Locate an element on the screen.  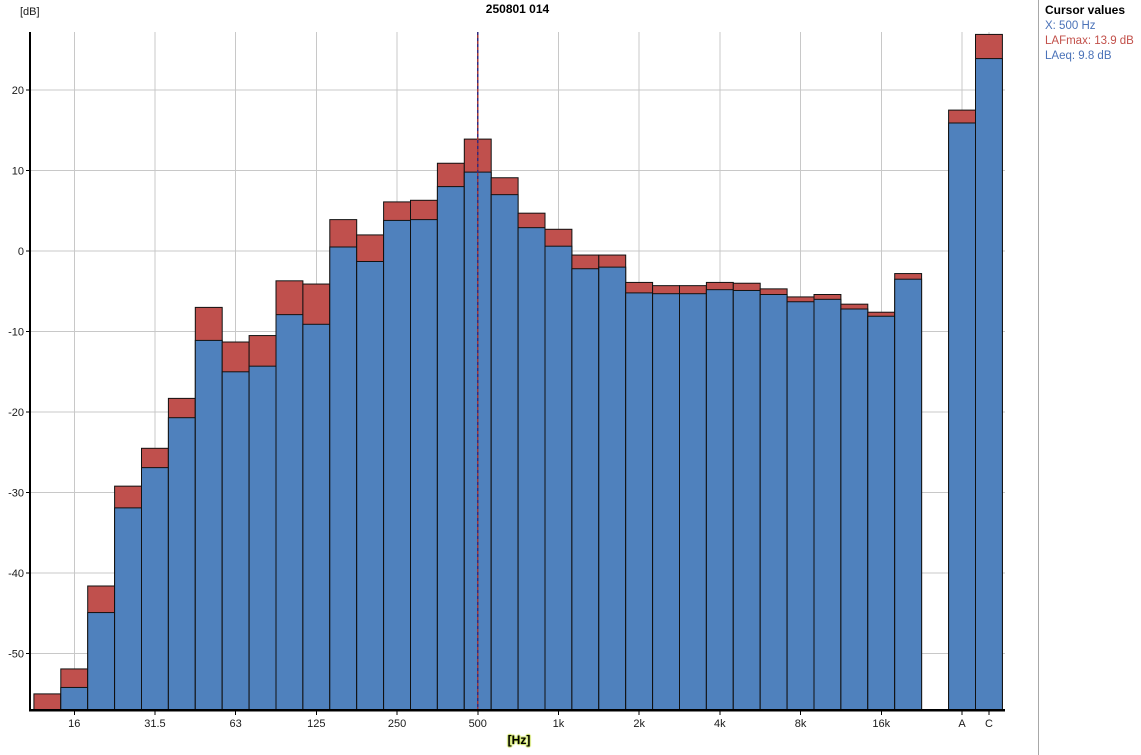
y-axis-unit-label: [dB] is located at coordinates (30, 12).